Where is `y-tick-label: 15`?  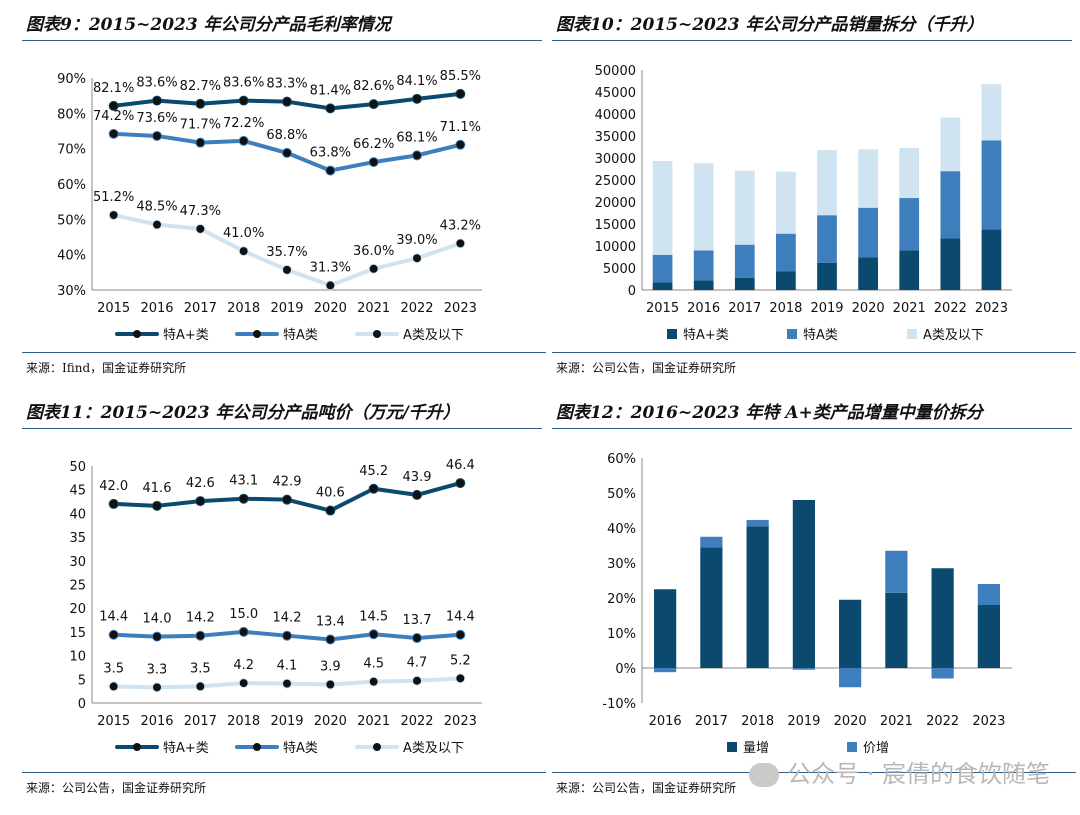
y-tick-label: 15 is located at coordinates (77, 633).